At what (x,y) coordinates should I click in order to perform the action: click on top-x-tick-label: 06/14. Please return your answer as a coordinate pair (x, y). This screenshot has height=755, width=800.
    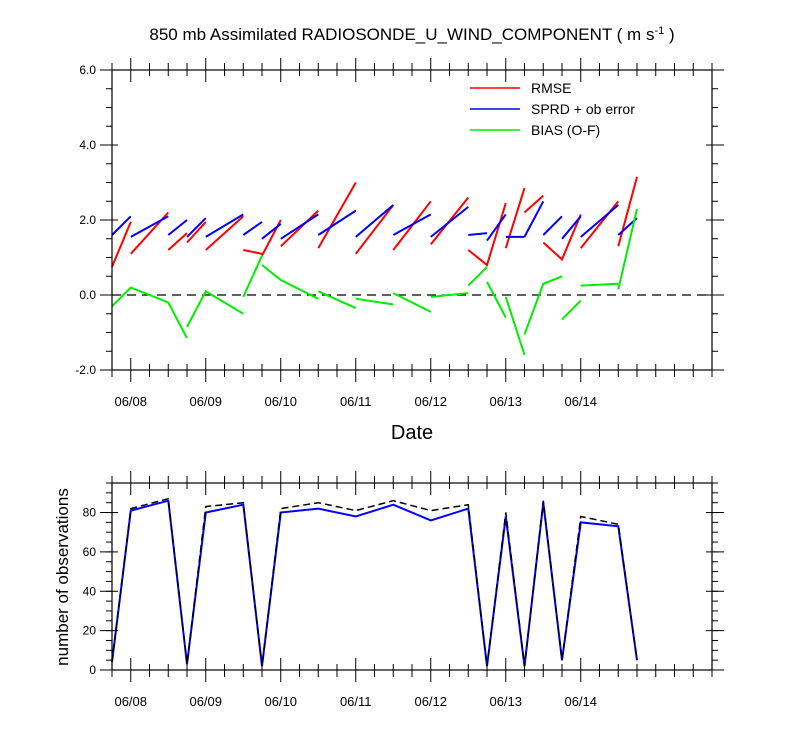
    Looking at the image, I should click on (580, 401).